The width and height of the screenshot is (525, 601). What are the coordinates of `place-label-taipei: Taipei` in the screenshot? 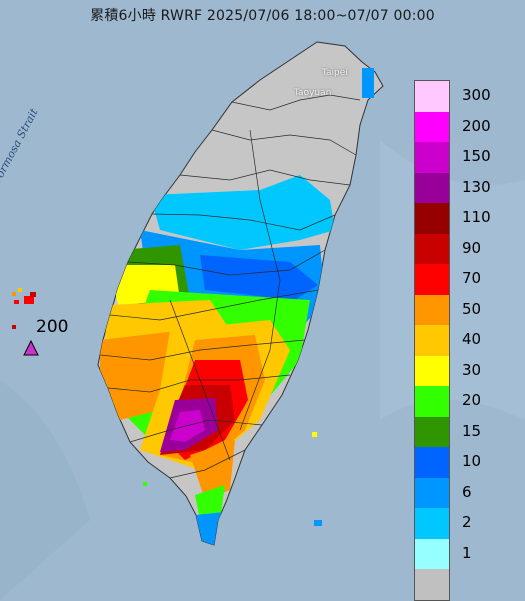 It's located at (335, 73).